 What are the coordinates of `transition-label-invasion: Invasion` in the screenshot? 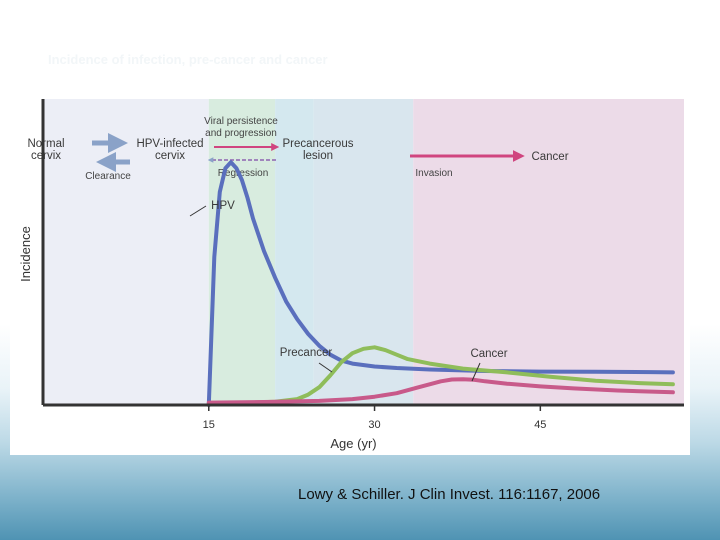 It's located at (433, 173).